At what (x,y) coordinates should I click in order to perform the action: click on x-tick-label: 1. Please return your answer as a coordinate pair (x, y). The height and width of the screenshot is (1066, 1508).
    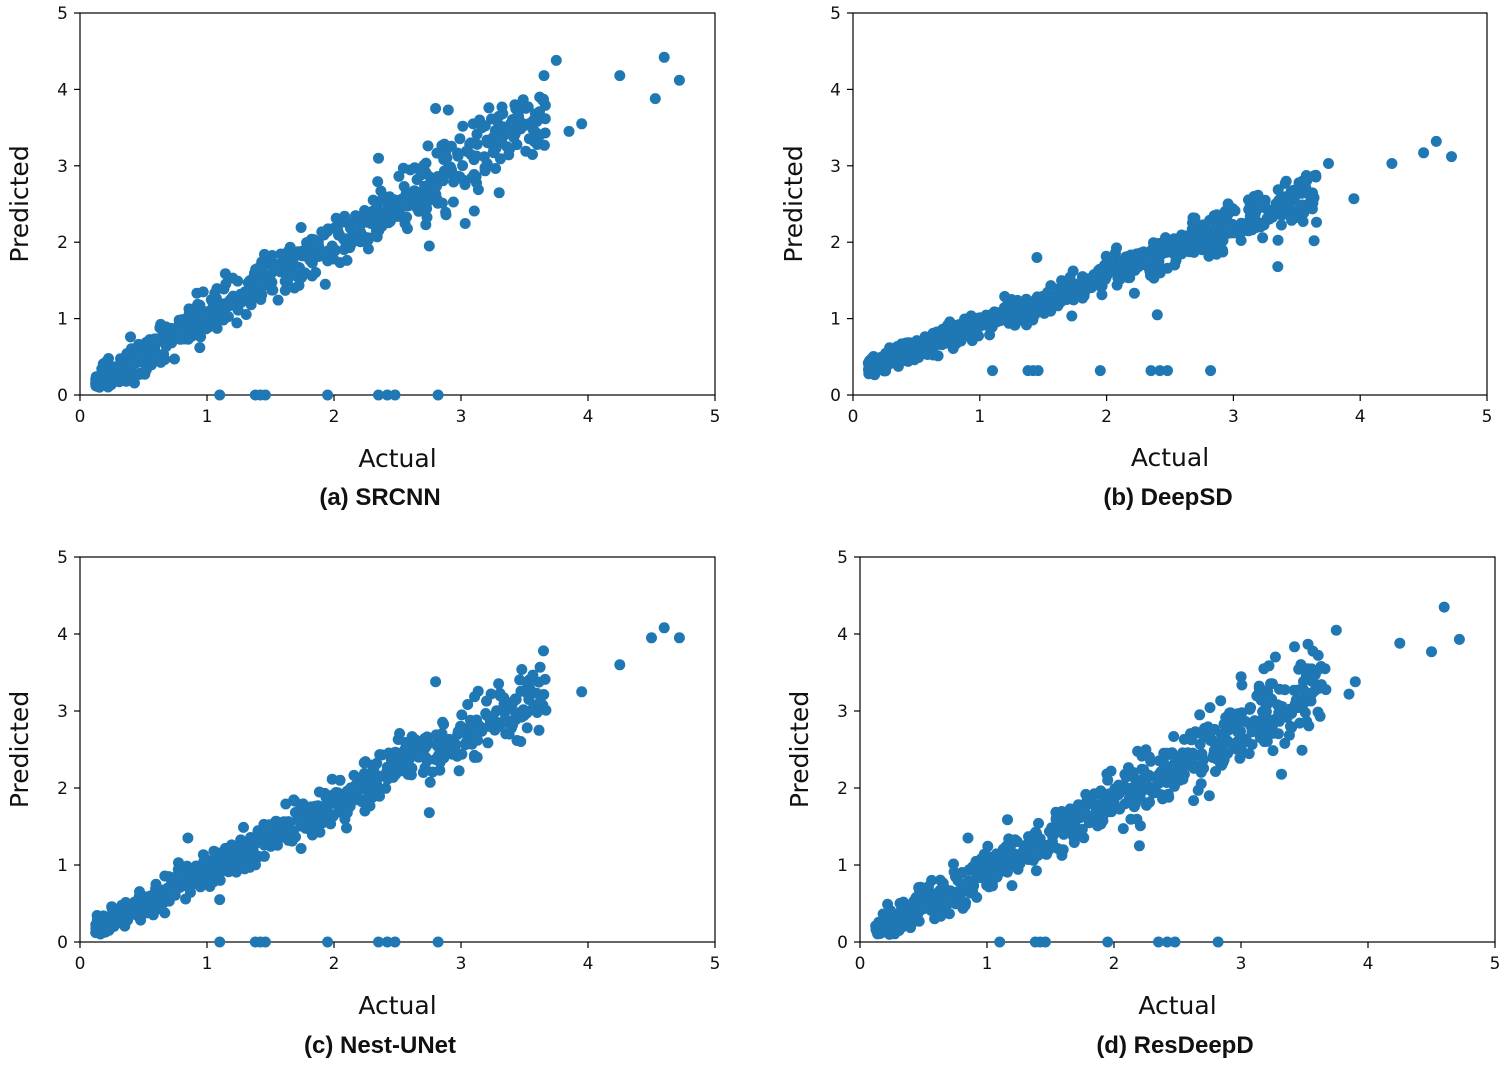
    Looking at the image, I should click on (987, 964).